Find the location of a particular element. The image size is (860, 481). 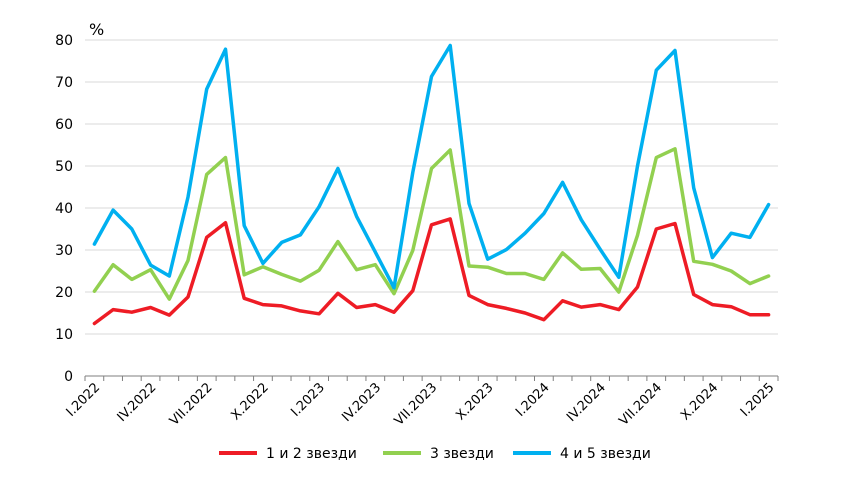

y-tick-label: 70 is located at coordinates (64, 83).